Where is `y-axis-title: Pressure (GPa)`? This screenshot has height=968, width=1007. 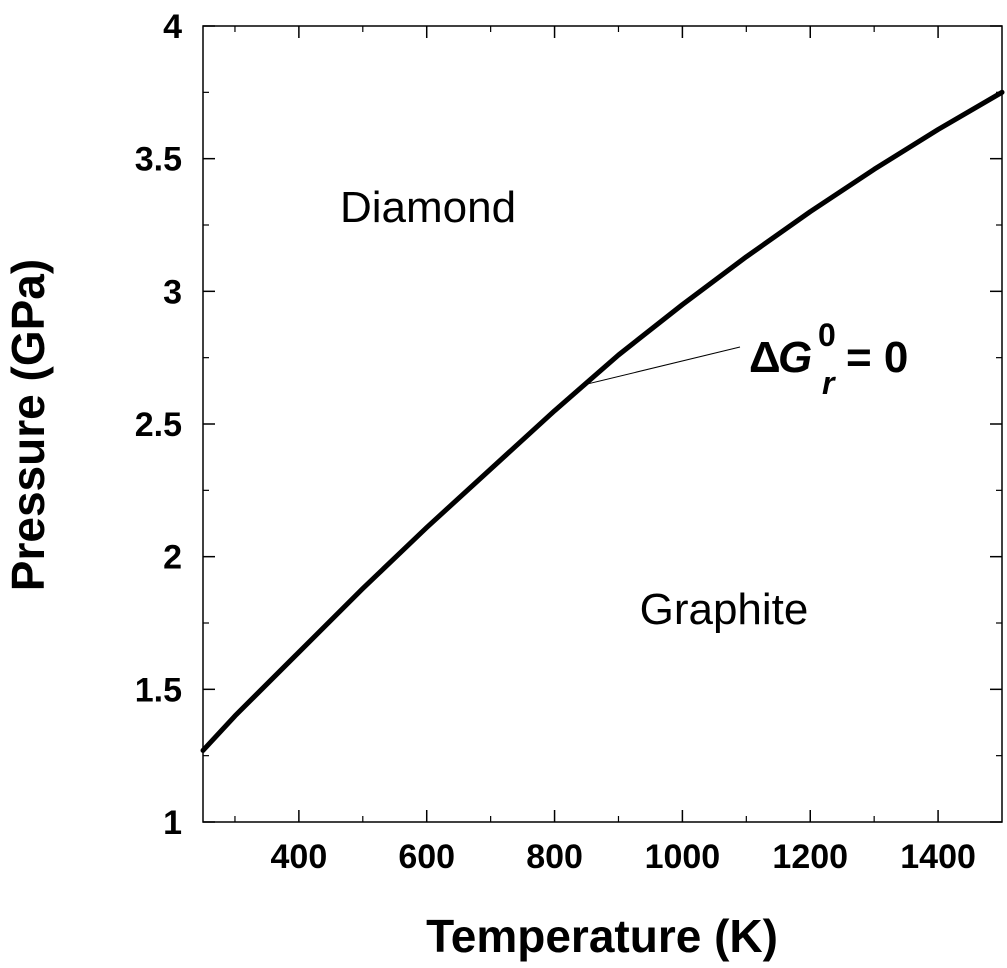 y-axis-title: Pressure (GPa) is located at coordinates (28, 425).